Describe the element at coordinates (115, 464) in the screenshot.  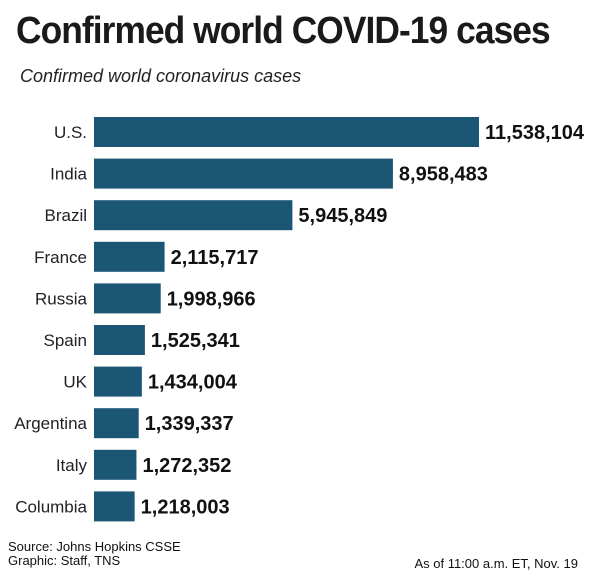
I see `bar-italy` at that location.